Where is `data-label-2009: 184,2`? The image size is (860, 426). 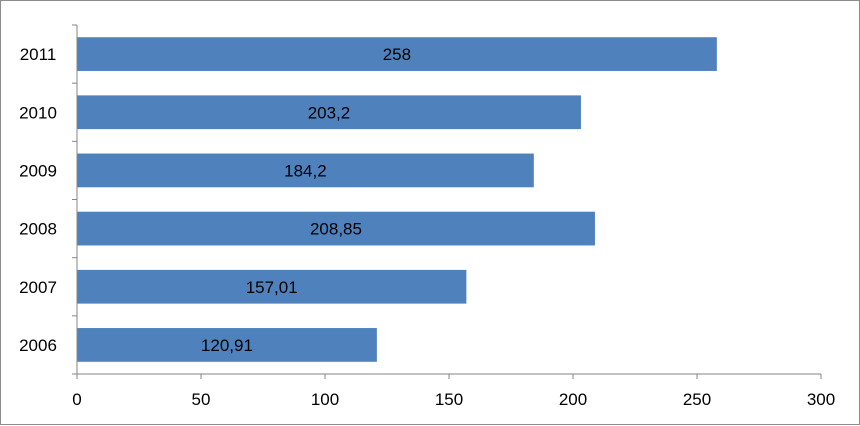
data-label-2009: 184,2 is located at coordinates (305, 170).